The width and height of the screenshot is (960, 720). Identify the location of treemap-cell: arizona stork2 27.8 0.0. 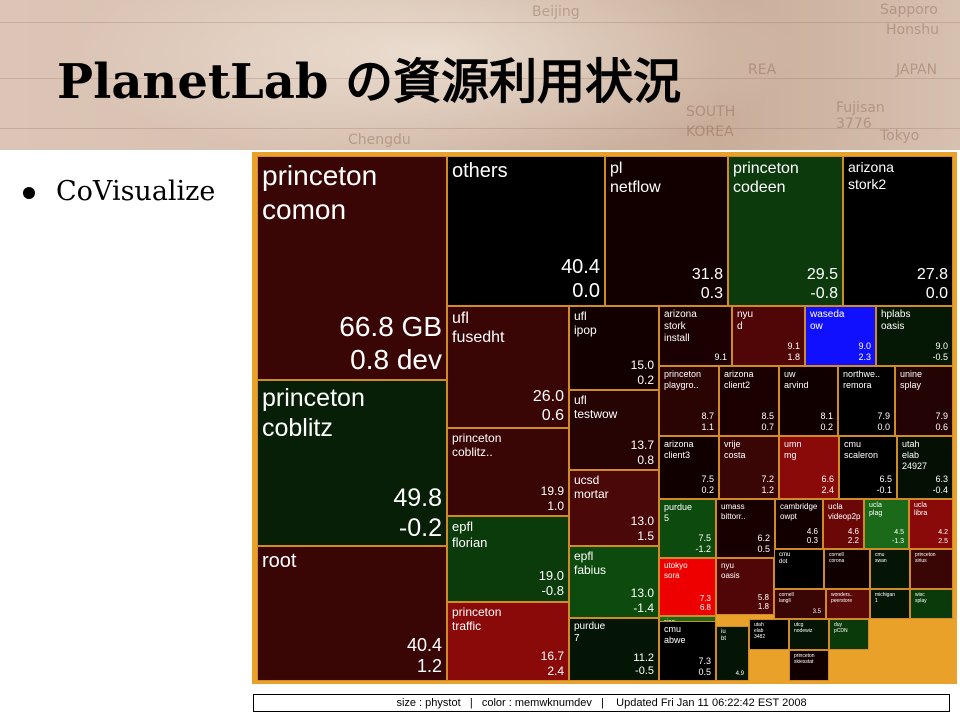
(898, 231).